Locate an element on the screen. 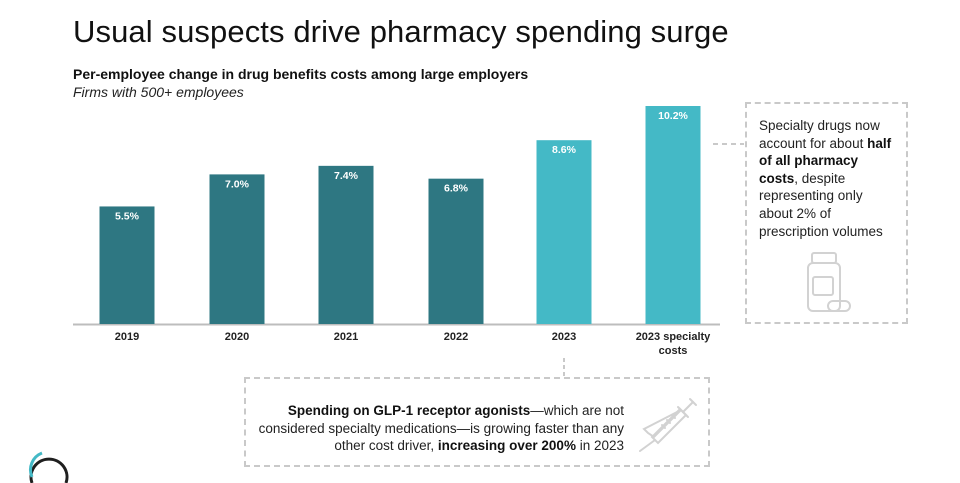 Image resolution: width=960 pixels, height=483 pixels. bar-data-label: 7.4% is located at coordinates (346, 176).